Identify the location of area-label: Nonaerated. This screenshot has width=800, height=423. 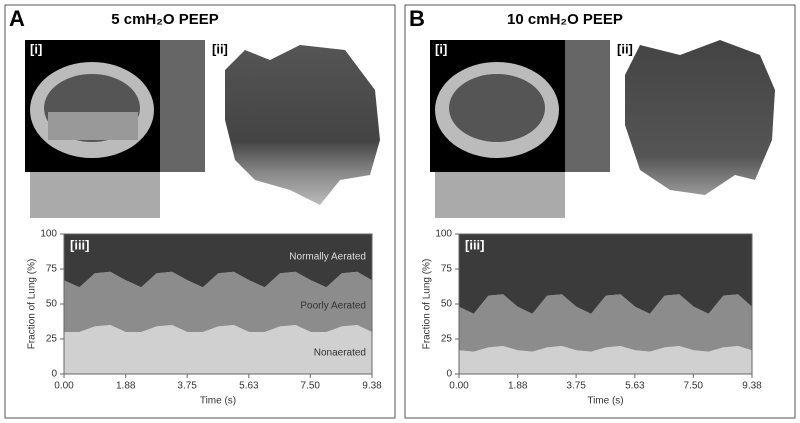
(340, 353).